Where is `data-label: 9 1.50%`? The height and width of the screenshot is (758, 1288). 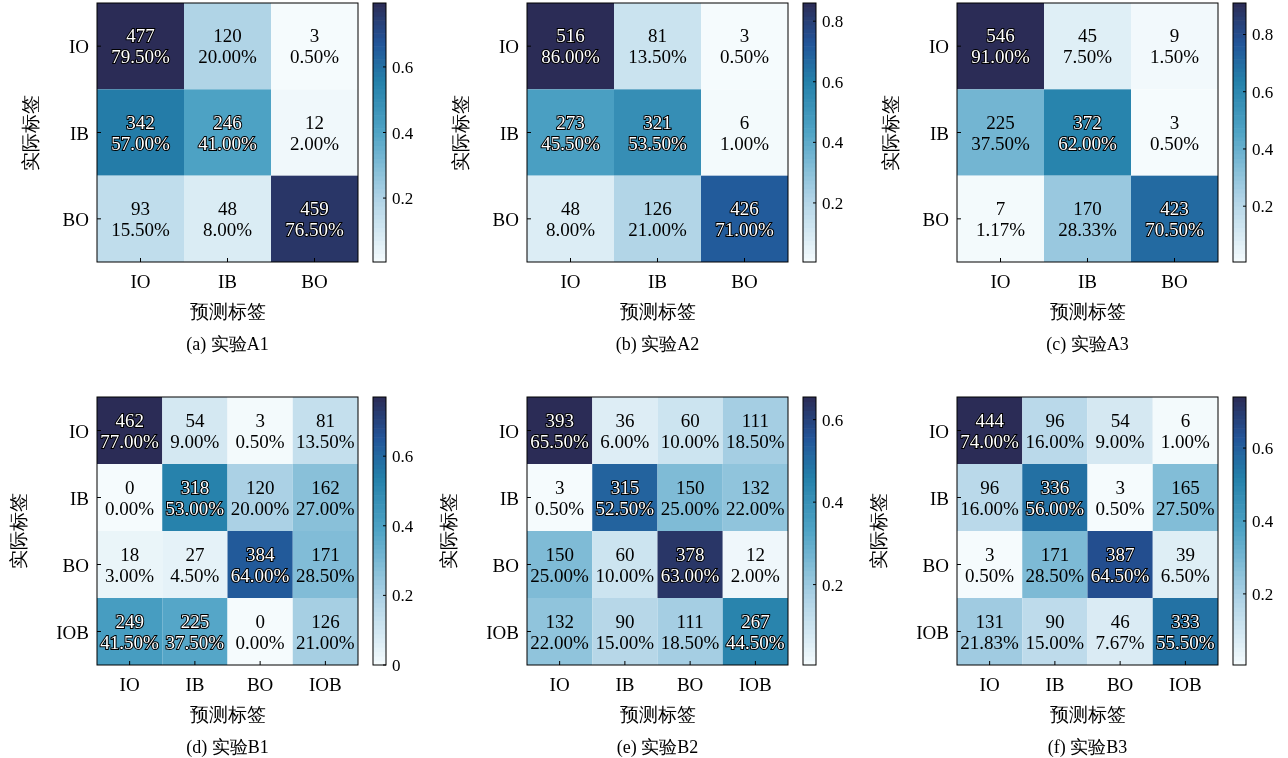
data-label: 9 1.50% is located at coordinates (1174, 46).